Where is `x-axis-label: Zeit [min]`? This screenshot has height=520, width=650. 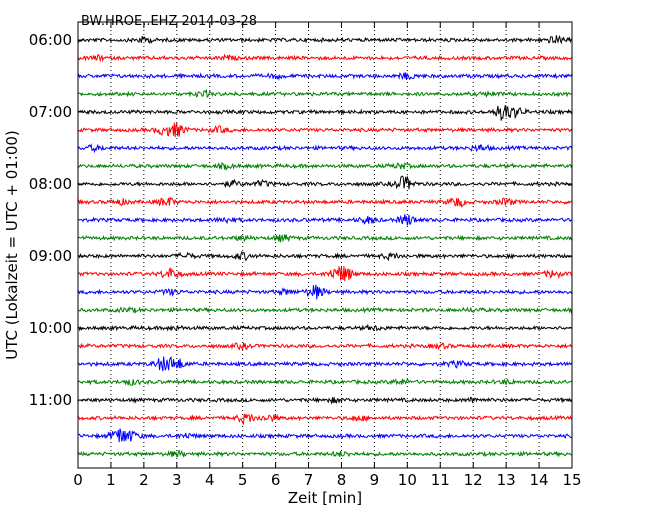 x-axis-label: Zeit [min] is located at coordinates (325, 498).